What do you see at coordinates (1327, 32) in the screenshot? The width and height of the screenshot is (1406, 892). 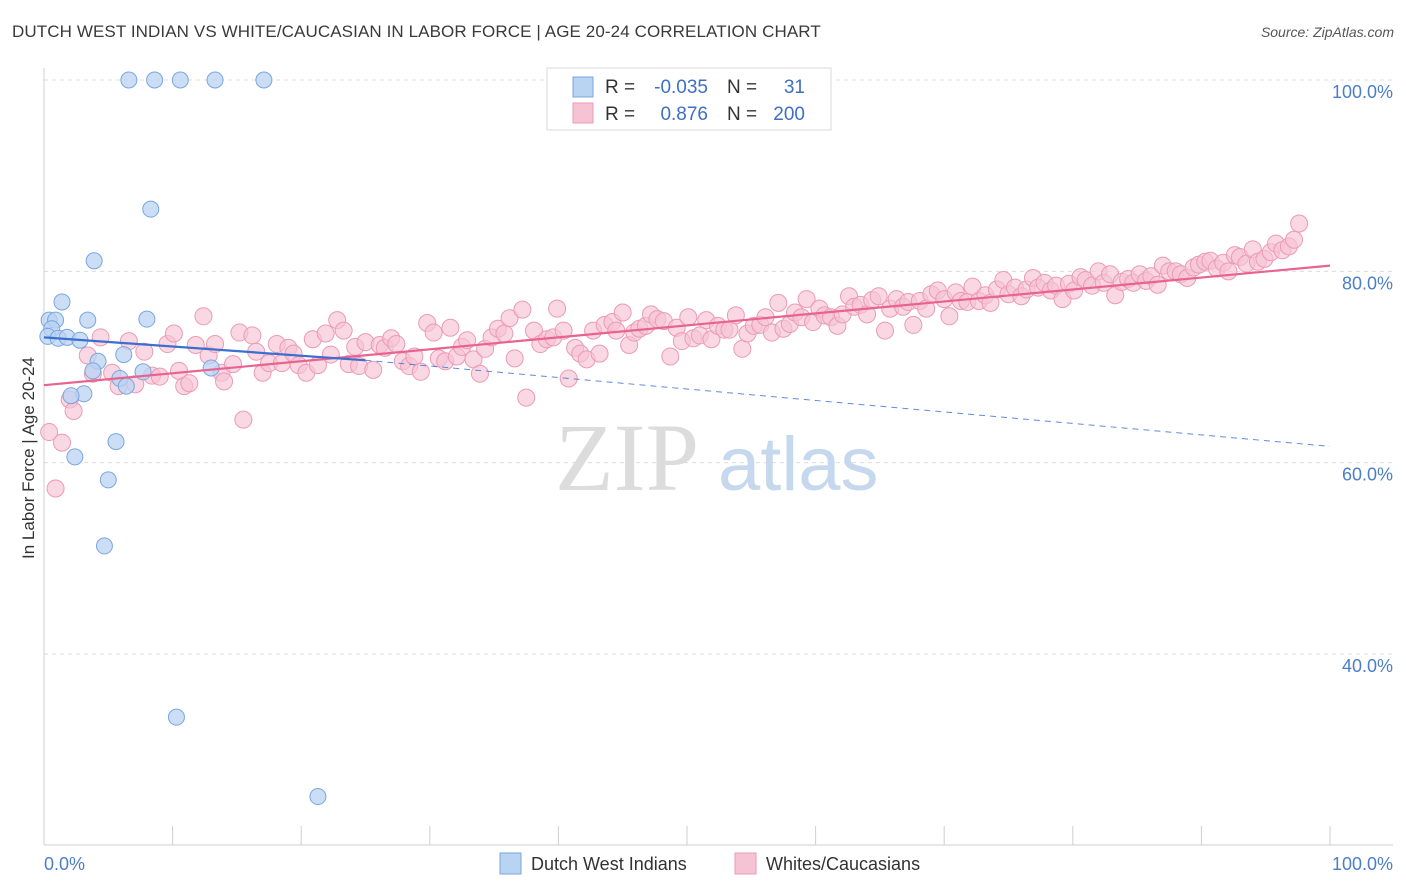 I see `source-label: Source: ZipAtlas.com` at bounding box center [1327, 32].